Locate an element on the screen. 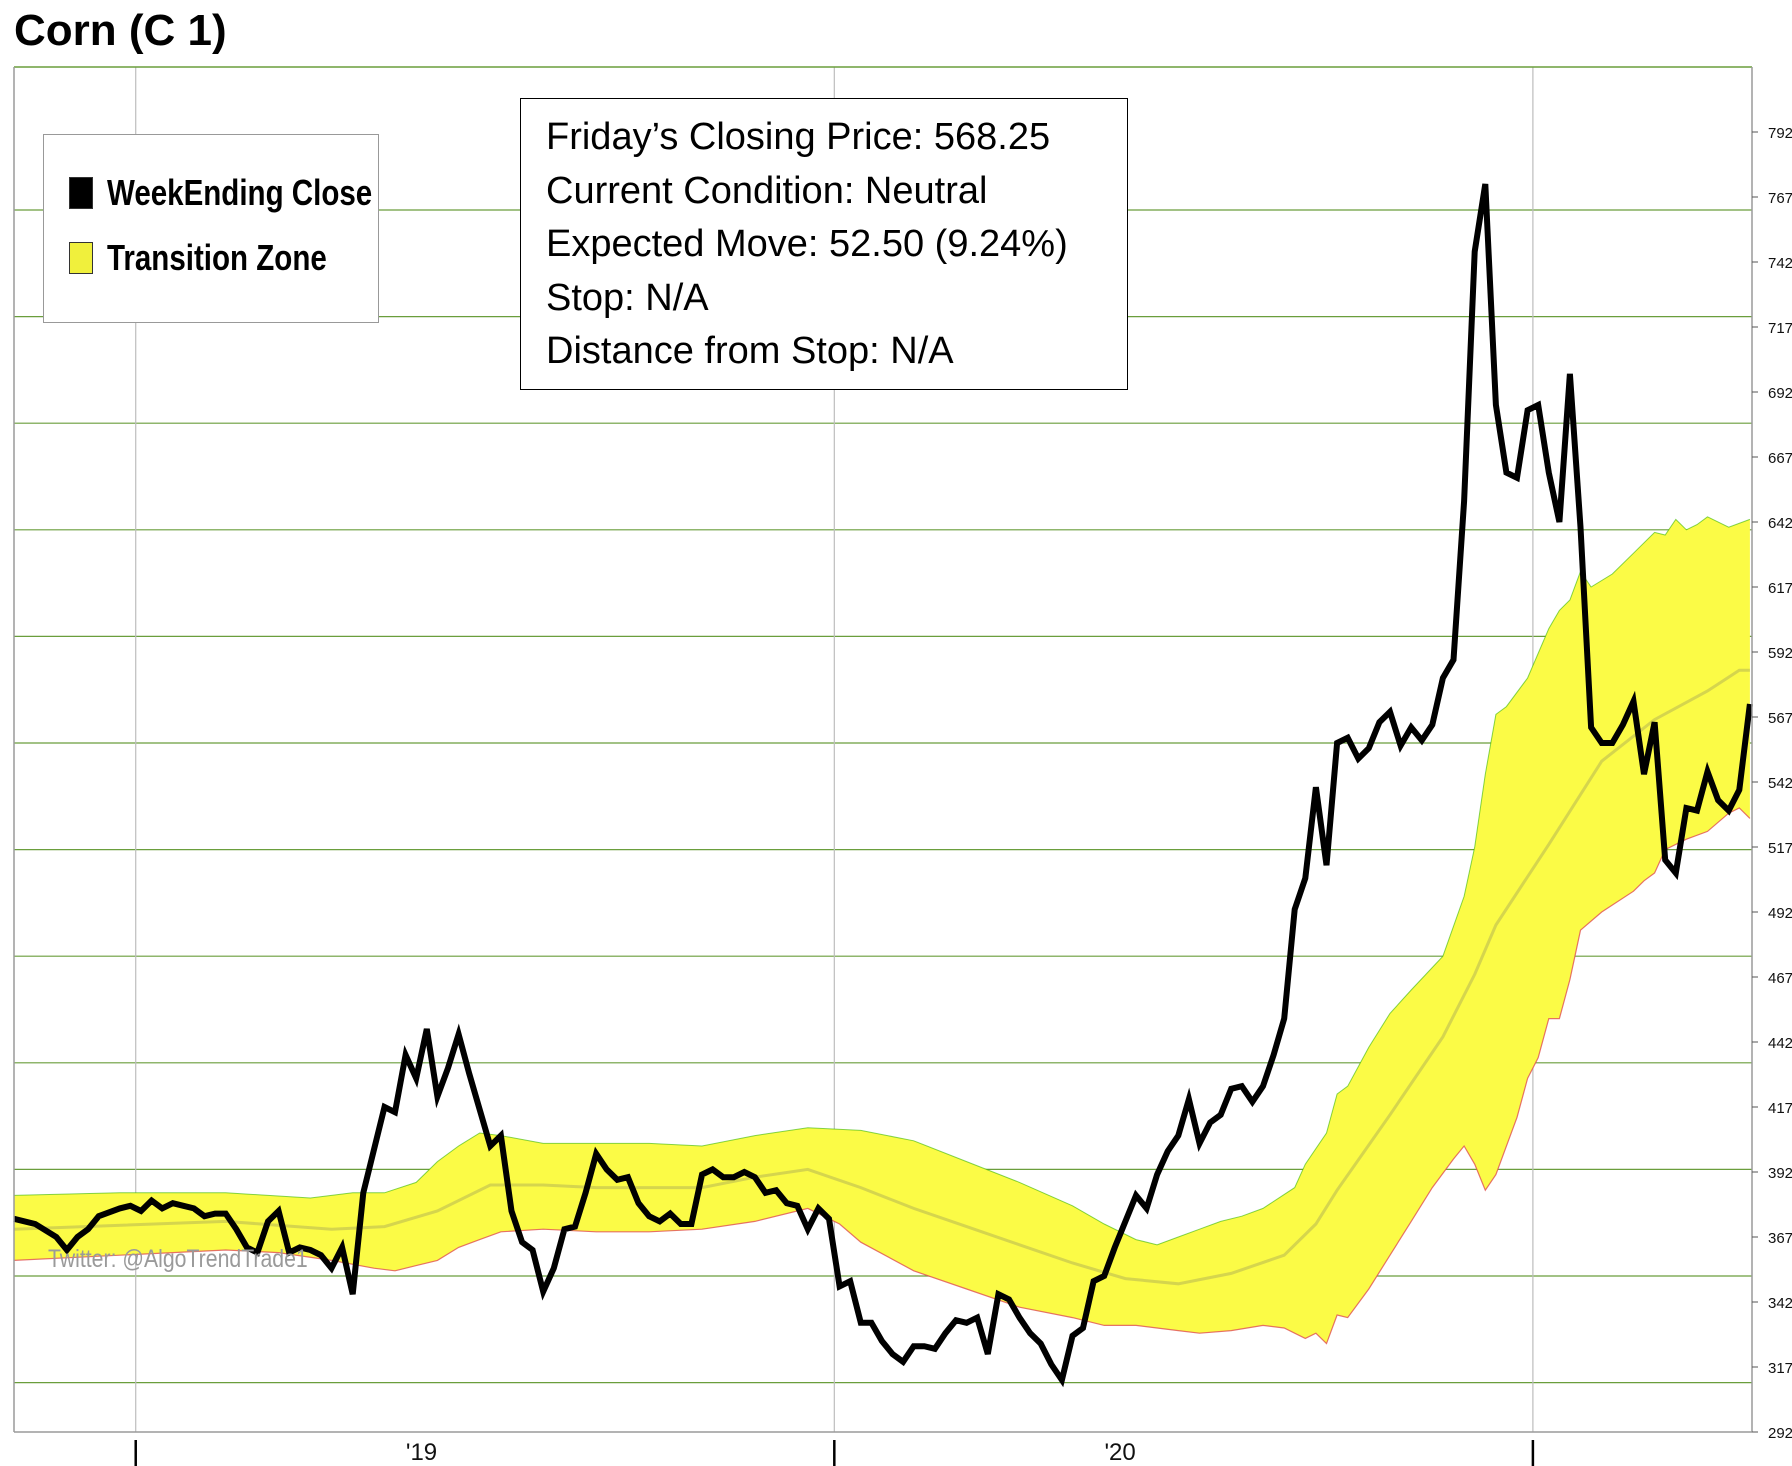 The height and width of the screenshot is (1466, 1792). y-tick-label-467: 467 is located at coordinates (1780, 978).